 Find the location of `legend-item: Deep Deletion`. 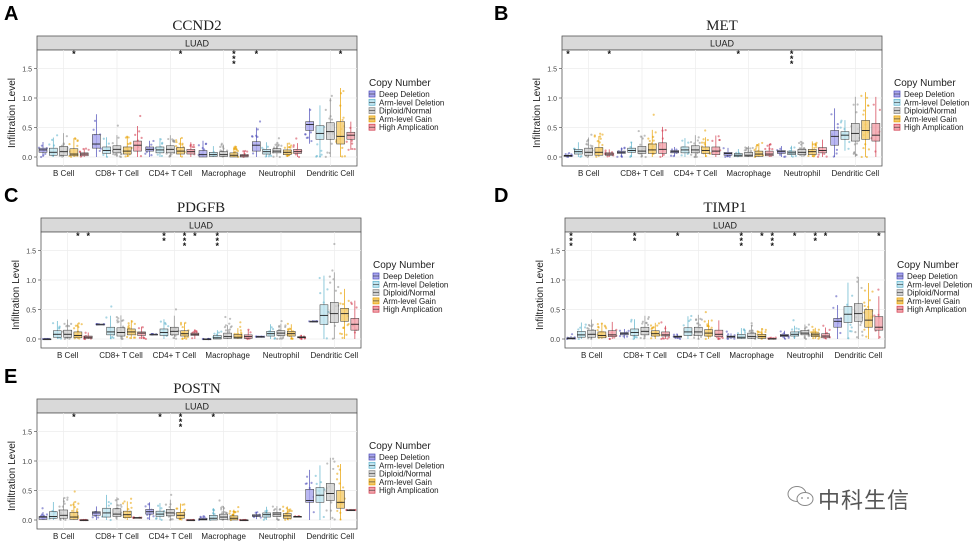

legend-item: Deep Deletion is located at coordinates (929, 94).